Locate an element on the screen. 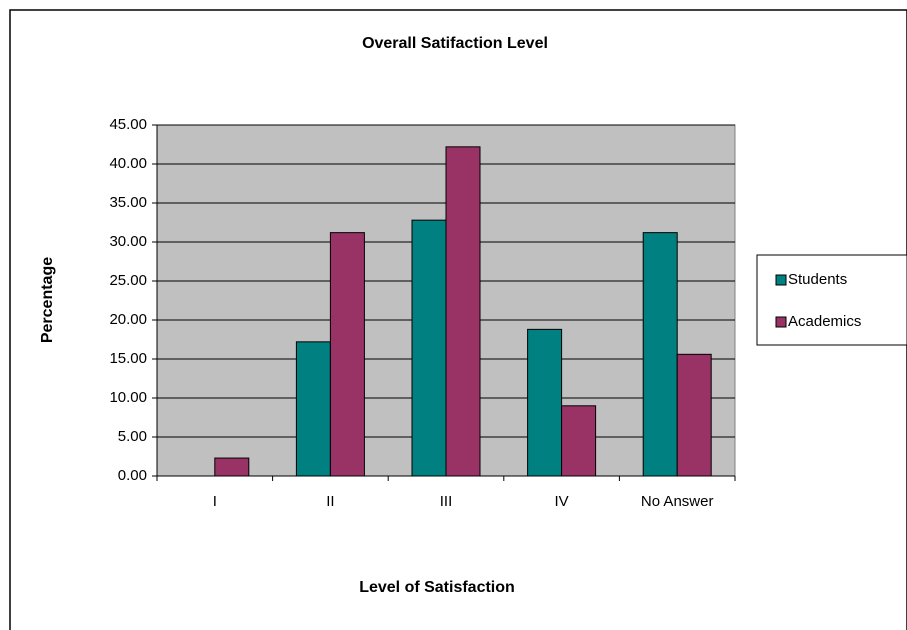  y-tick-label: 15.00 is located at coordinates (128, 358).